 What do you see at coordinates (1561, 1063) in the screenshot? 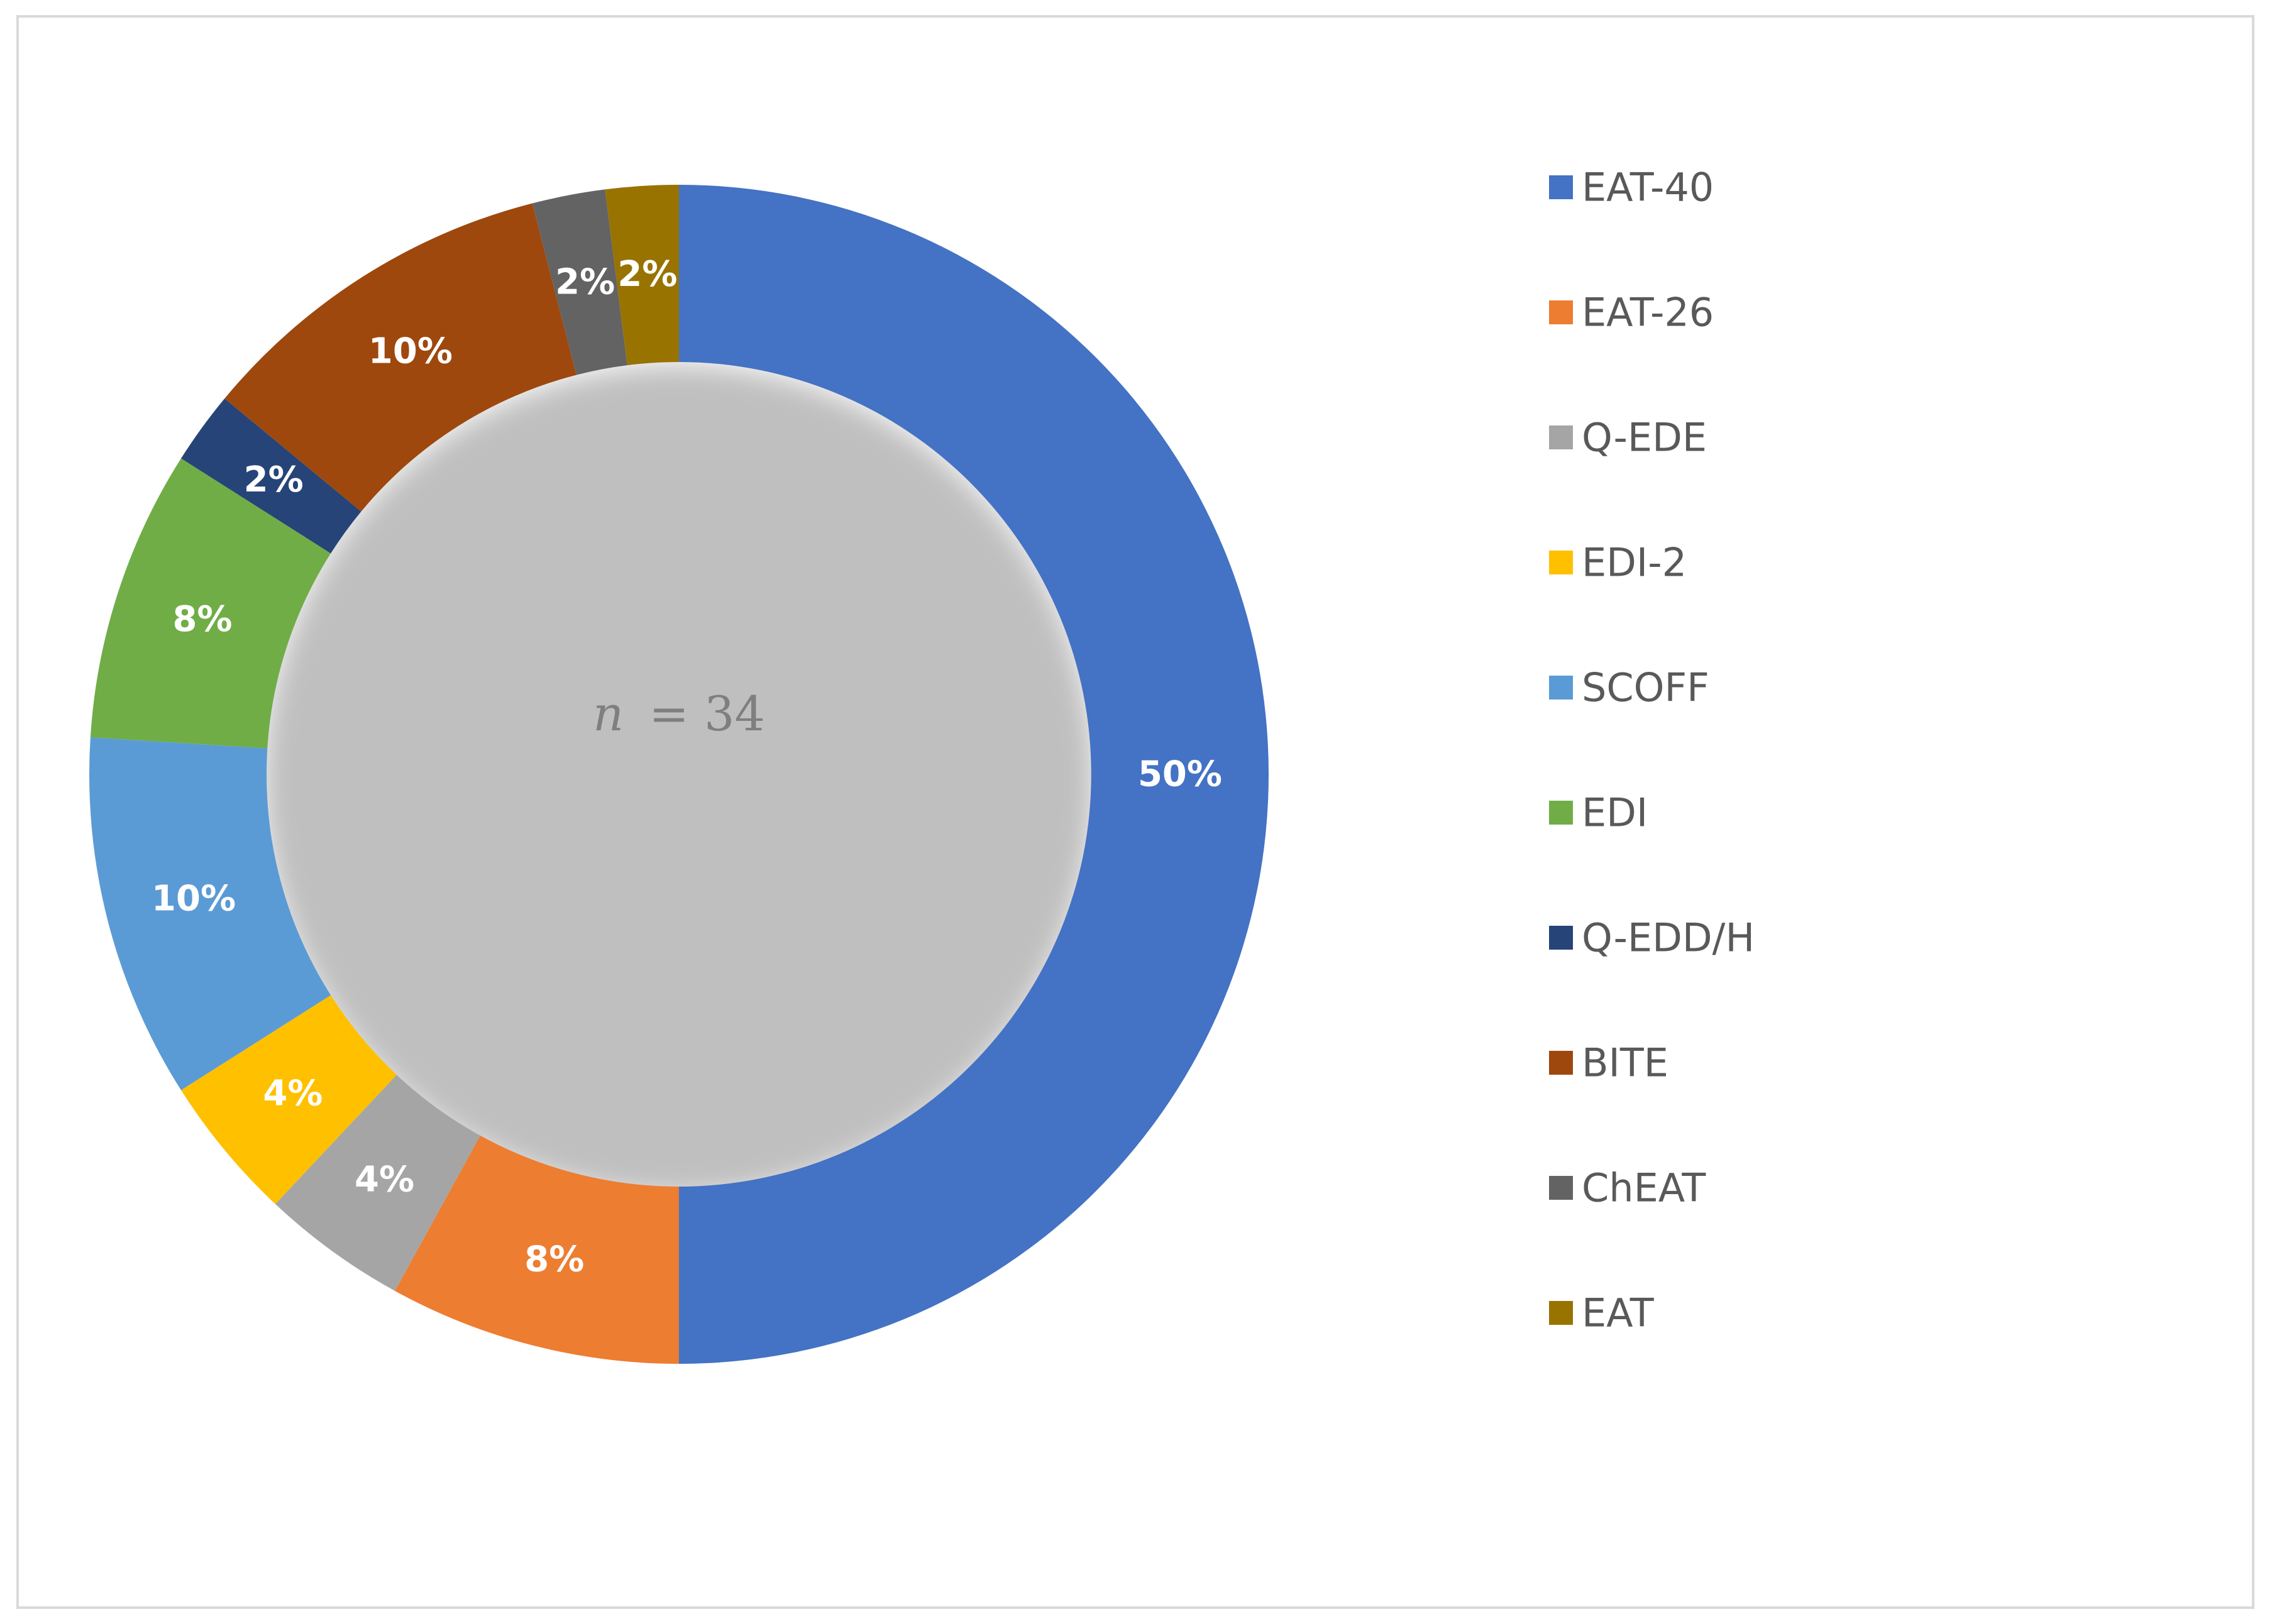
I see `legend-swatch-bite` at bounding box center [1561, 1063].